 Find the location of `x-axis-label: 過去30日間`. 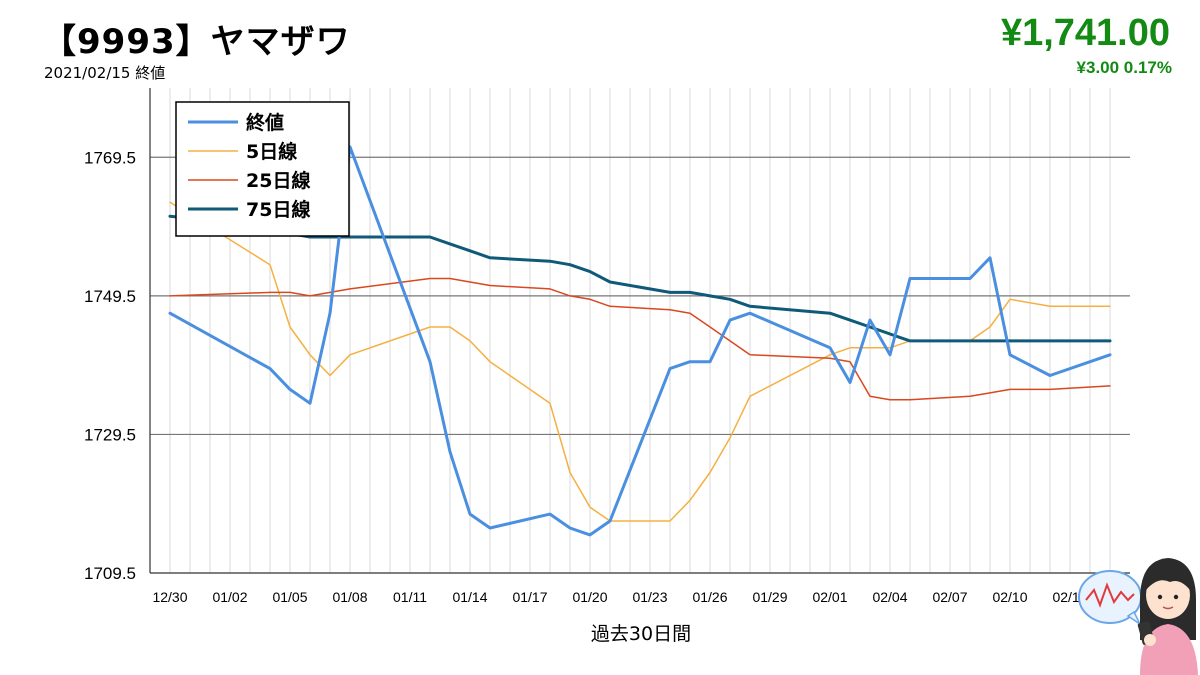

x-axis-label: 過去30日間 is located at coordinates (641, 634).